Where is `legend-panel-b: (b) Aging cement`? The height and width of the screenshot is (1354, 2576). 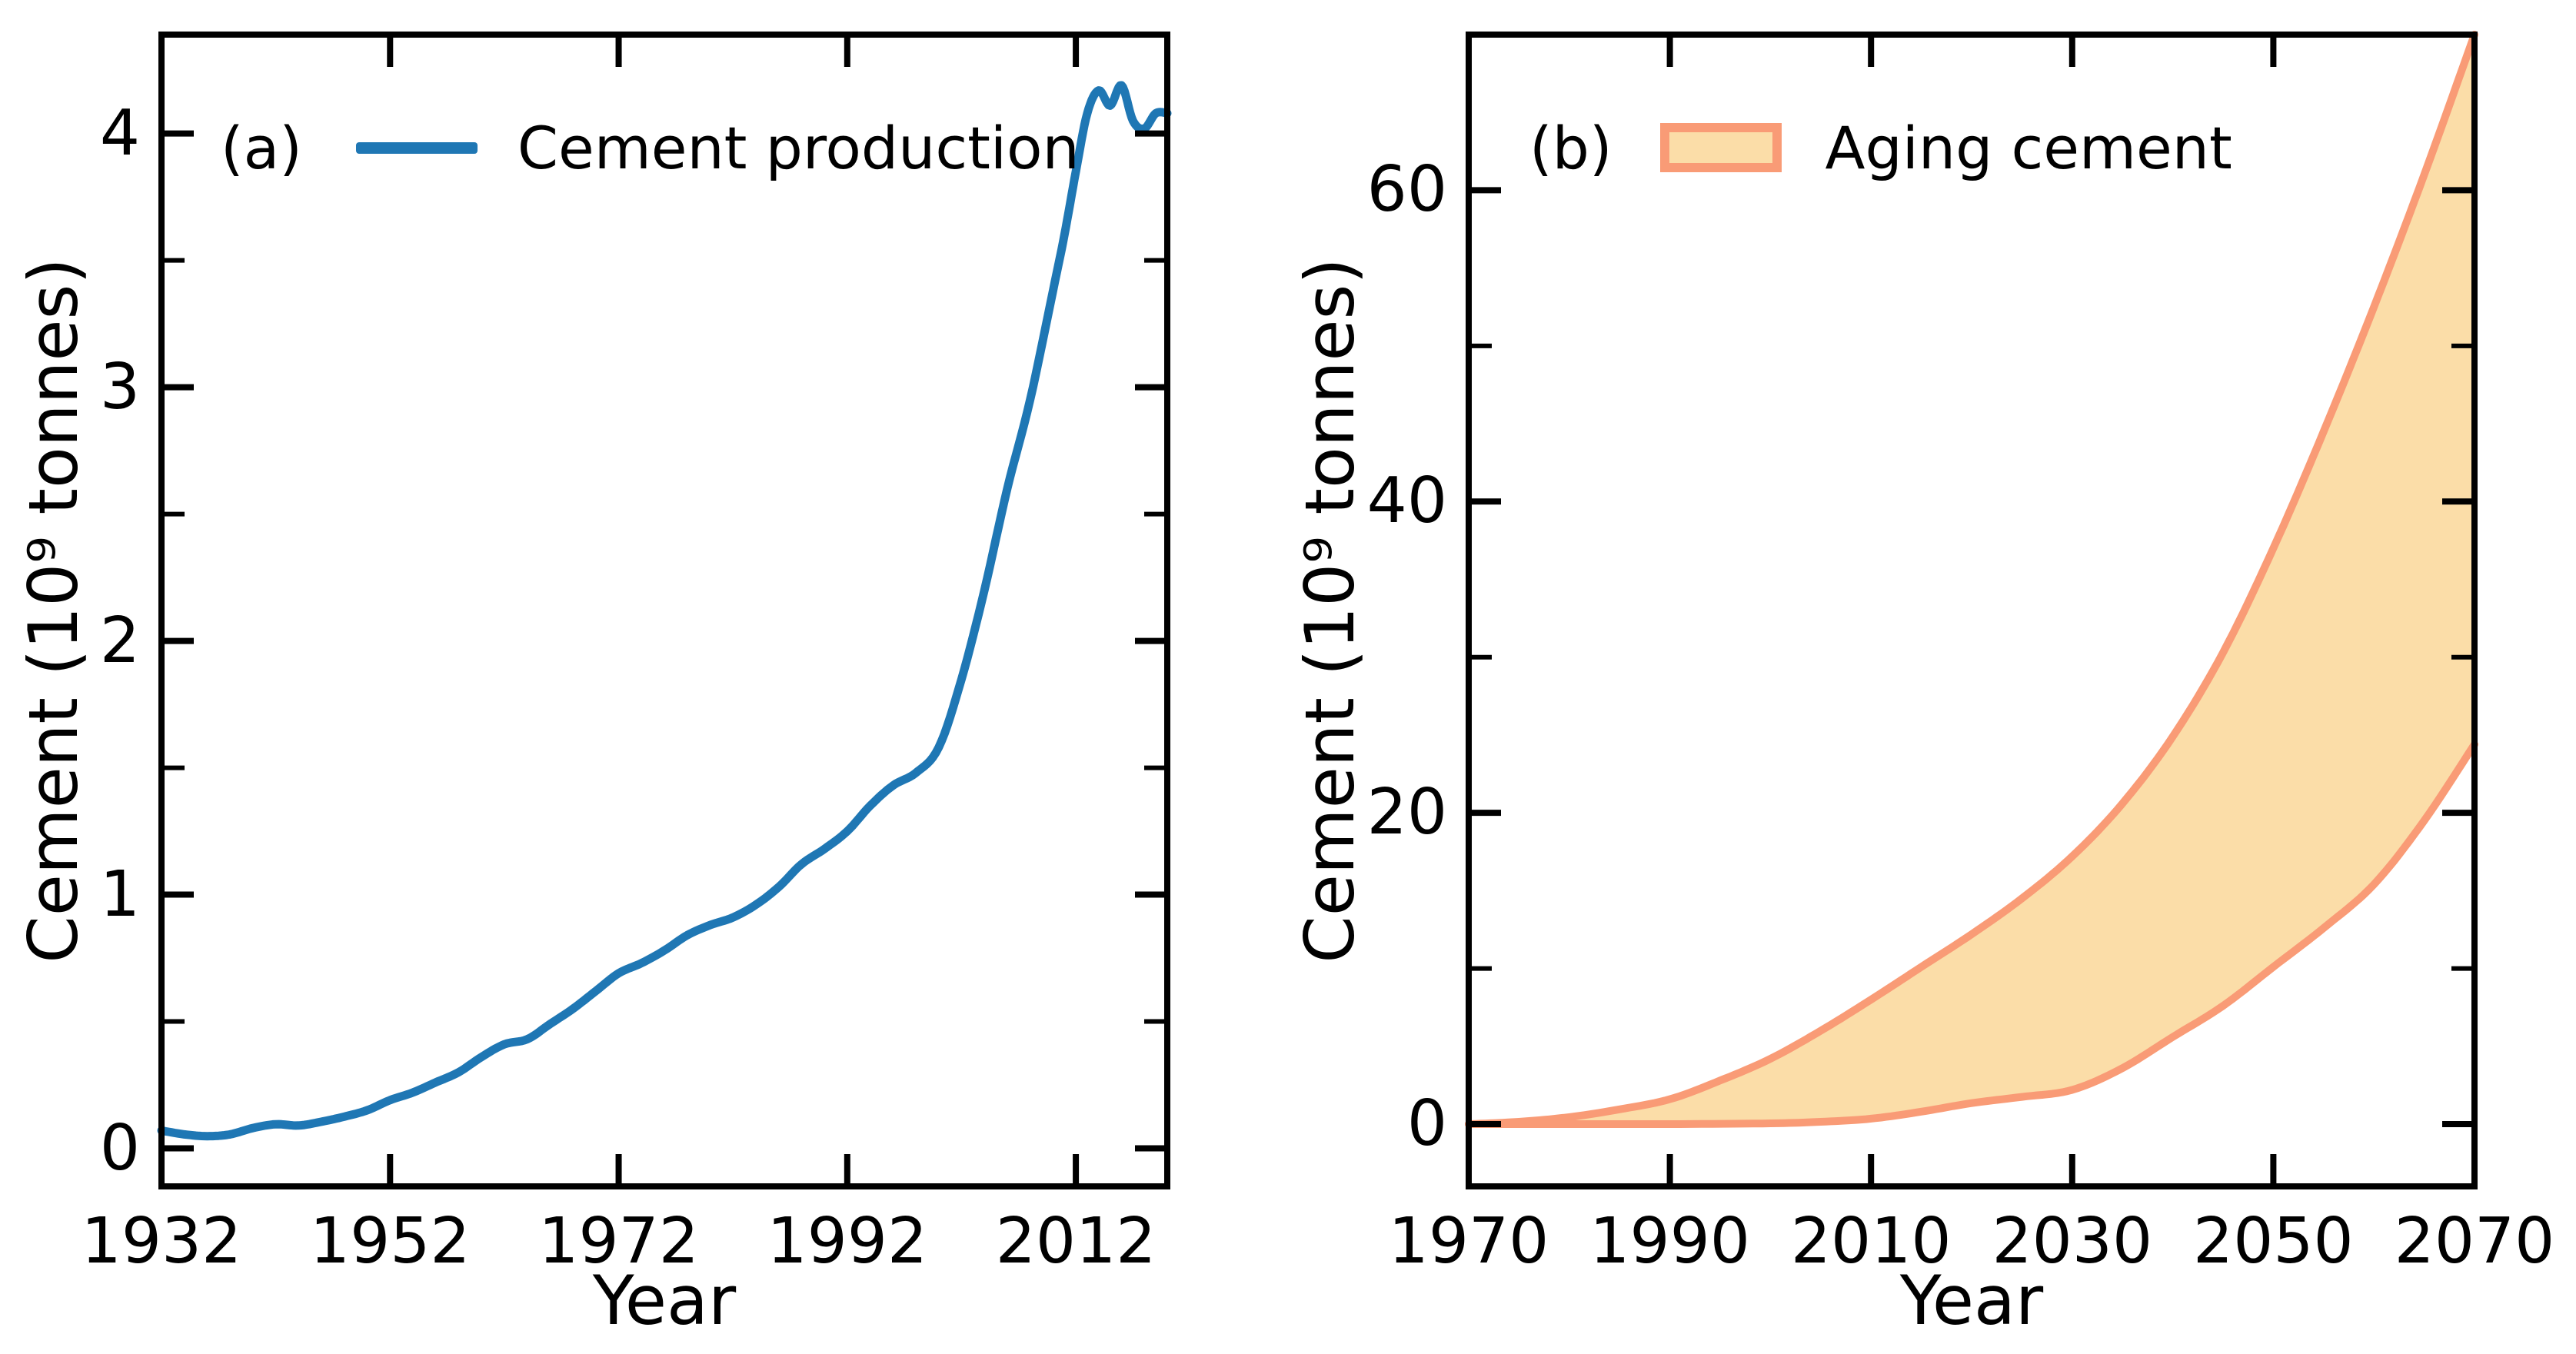 legend-panel-b: (b) Aging cement is located at coordinates (1880, 148).